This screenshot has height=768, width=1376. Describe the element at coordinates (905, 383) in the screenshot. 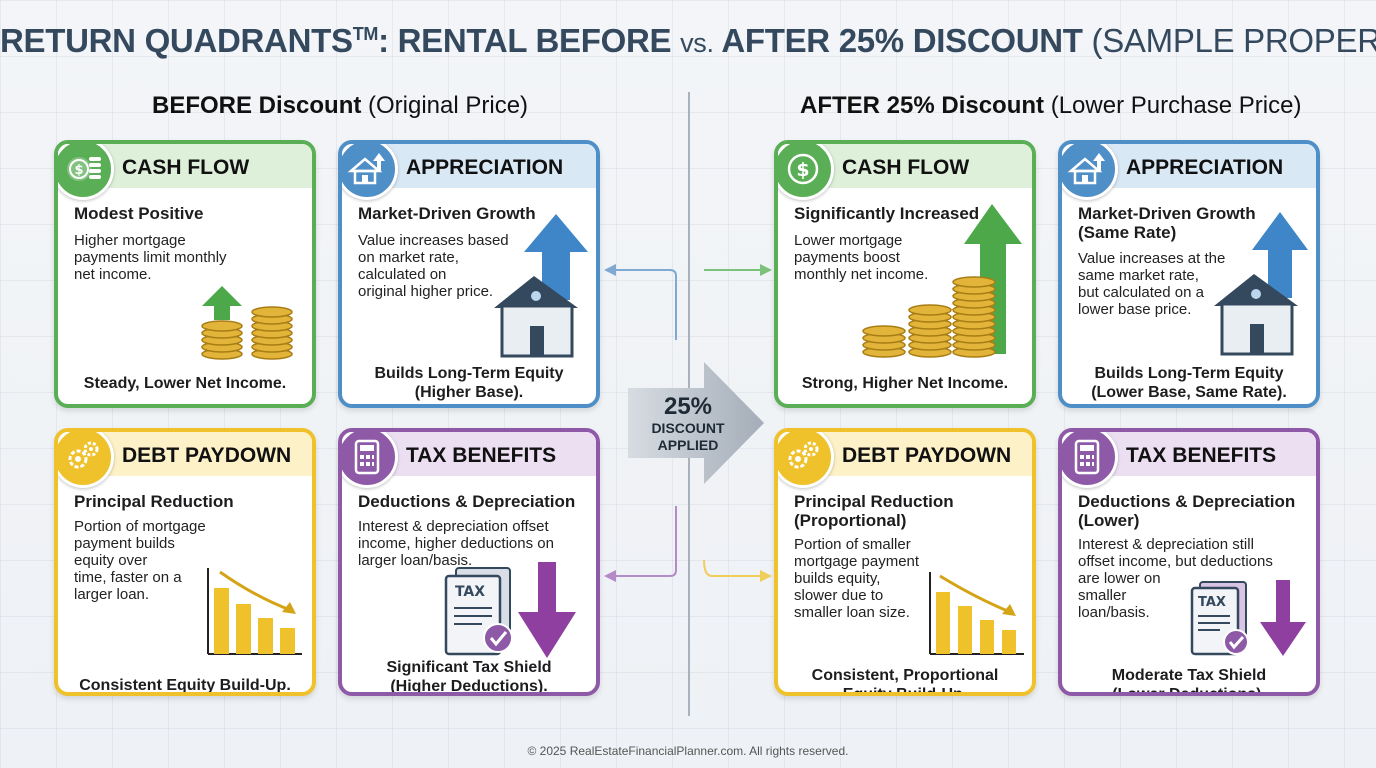

I see `card-footer: Strong, Higher Net Income.` at that location.